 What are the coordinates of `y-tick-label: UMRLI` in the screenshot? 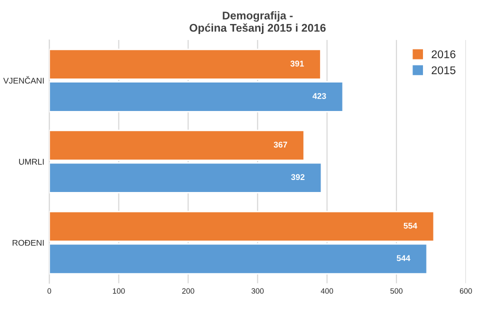 It's located at (31, 161).